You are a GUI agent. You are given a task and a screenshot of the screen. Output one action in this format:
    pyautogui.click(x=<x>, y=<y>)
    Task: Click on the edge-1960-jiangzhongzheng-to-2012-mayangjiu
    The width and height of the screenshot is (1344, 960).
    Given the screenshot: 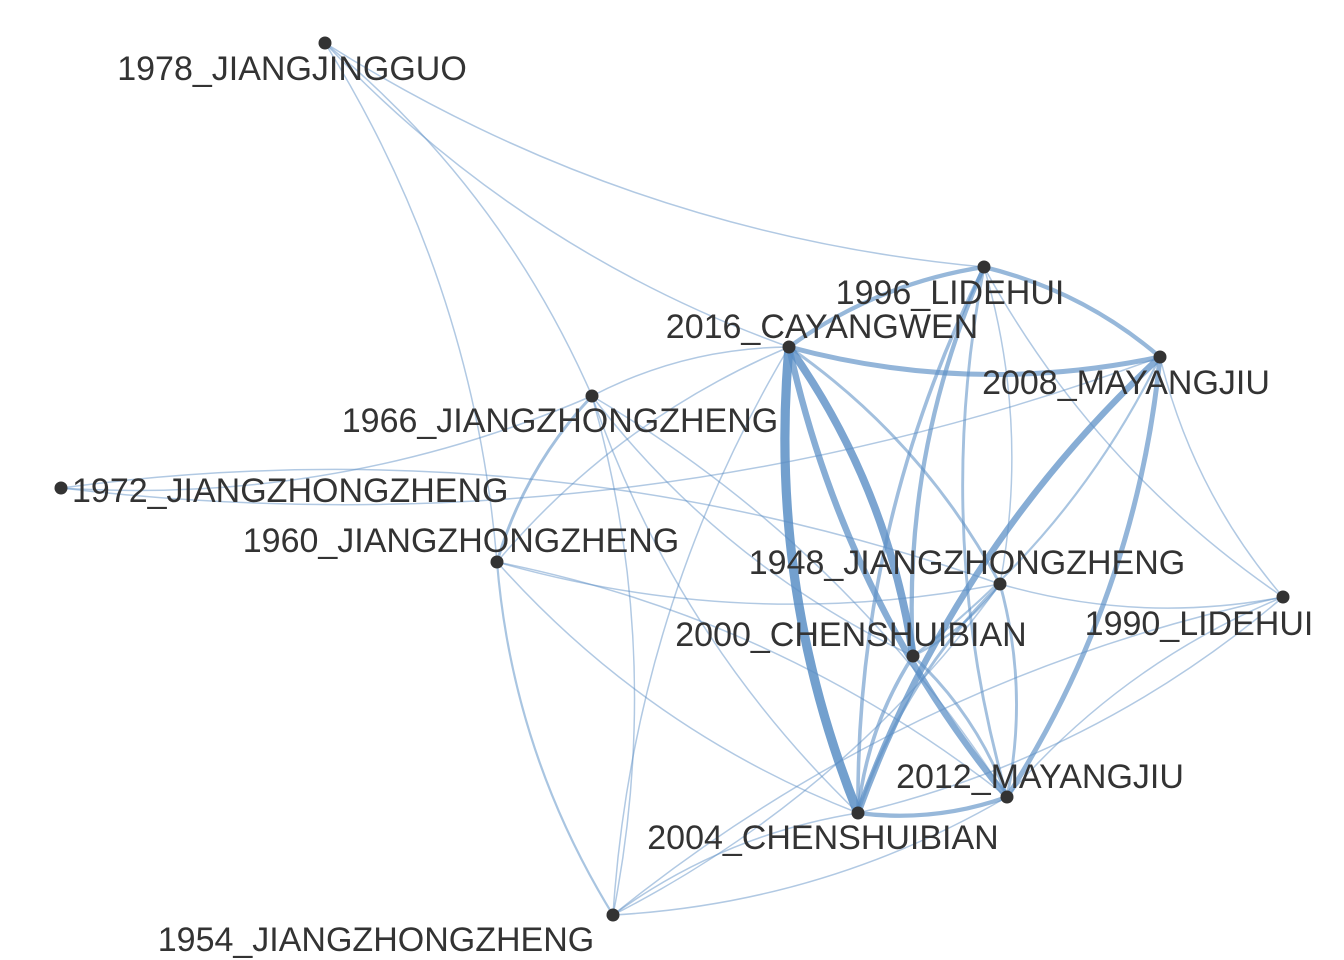 What is the action you would take?
    pyautogui.click(x=752, y=679)
    